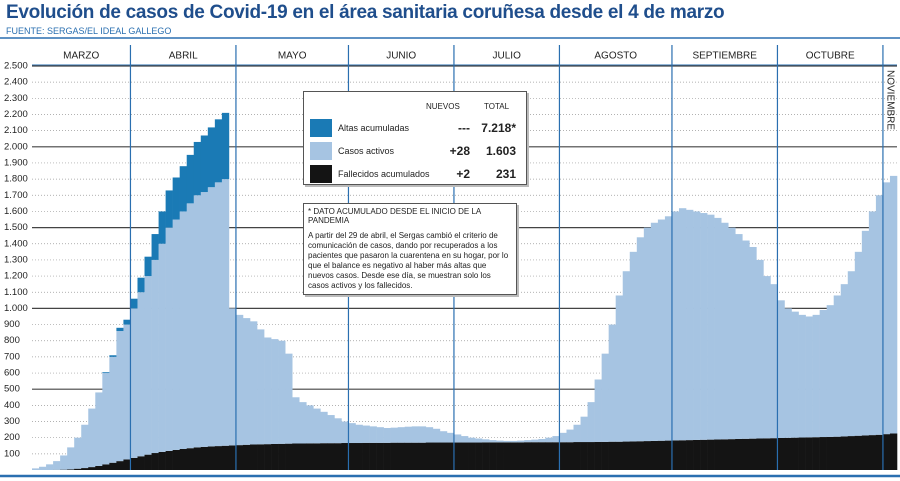 Image resolution: width=900 pixels, height=481 pixels. What do you see at coordinates (443, 106) in the screenshot?
I see `legend-header: NUEVOS` at bounding box center [443, 106].